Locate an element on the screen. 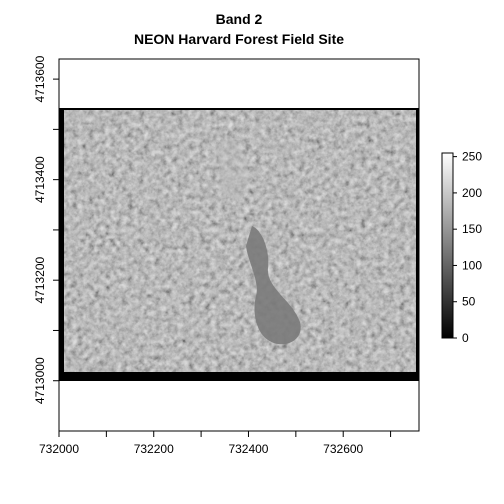 The height and width of the screenshot is (504, 504). colorbar-tick-label: 250 is located at coordinates (472, 157).